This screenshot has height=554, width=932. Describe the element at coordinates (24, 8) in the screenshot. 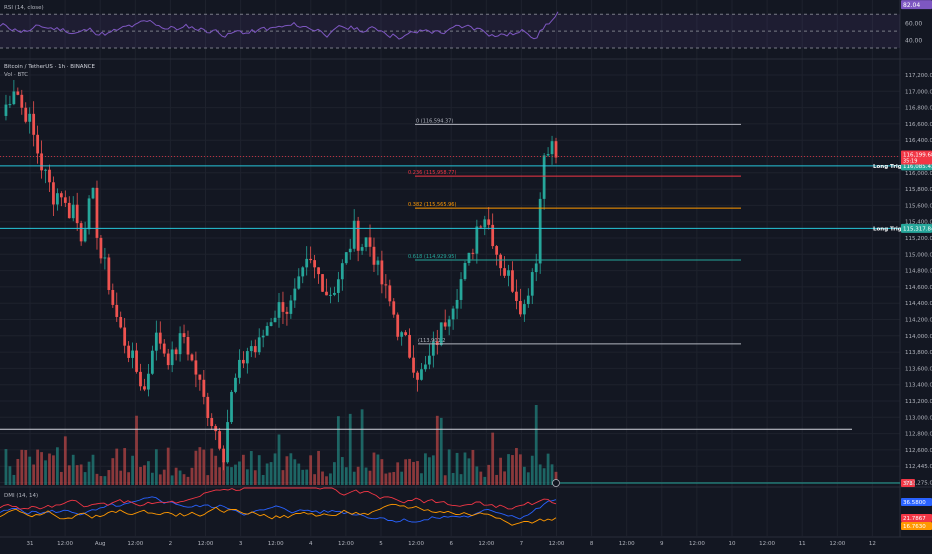

I see `rsi-title: RSI (14, close)` at that location.